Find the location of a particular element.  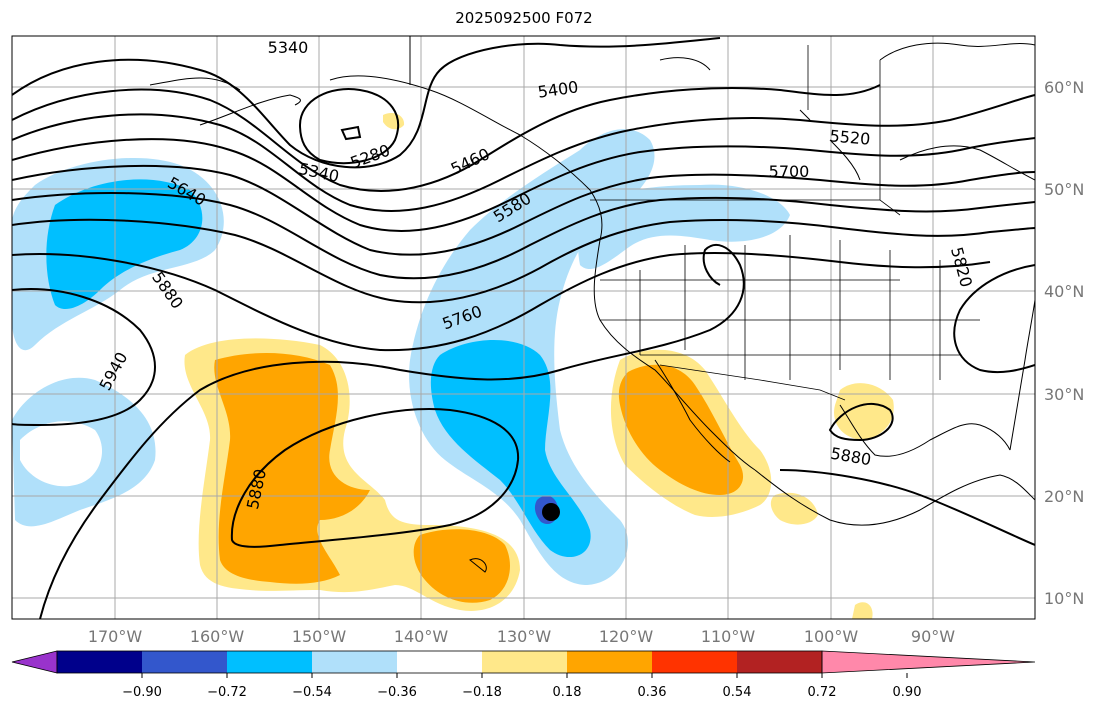

colorbar-tick-label: −0.18 is located at coordinates (482, 692).